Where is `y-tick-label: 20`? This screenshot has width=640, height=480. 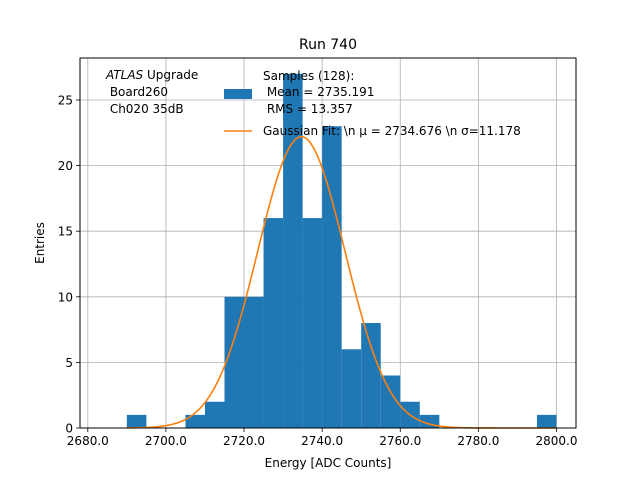 y-tick-label: 20 is located at coordinates (65, 166).